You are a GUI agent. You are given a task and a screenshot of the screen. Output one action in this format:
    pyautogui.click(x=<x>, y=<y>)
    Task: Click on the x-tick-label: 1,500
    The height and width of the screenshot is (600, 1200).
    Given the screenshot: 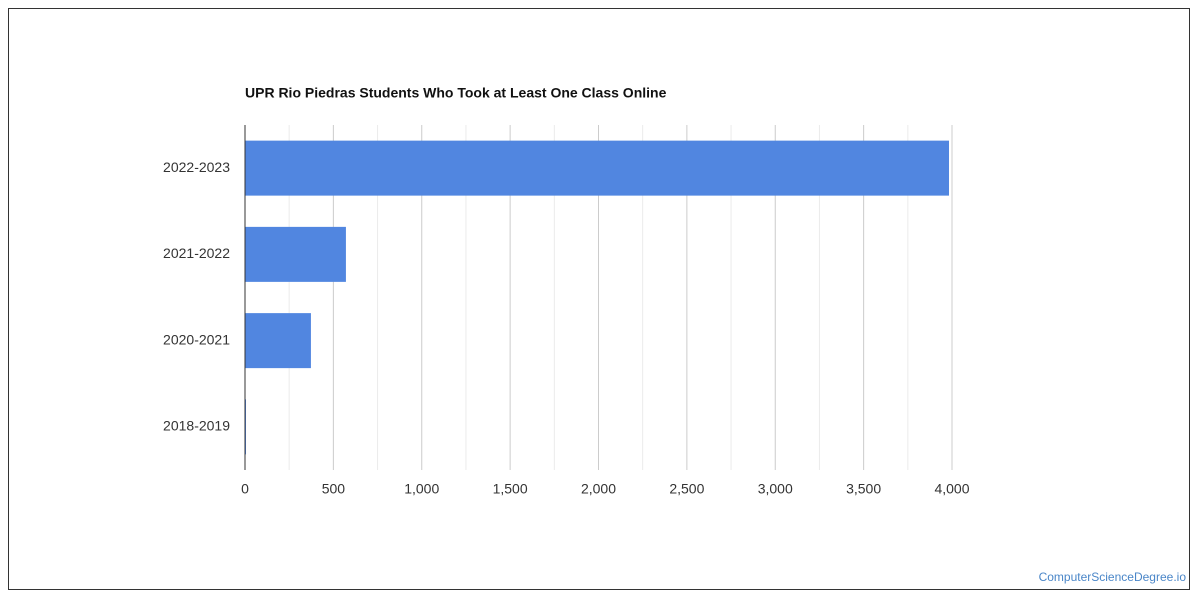 What is the action you would take?
    pyautogui.click(x=510, y=489)
    